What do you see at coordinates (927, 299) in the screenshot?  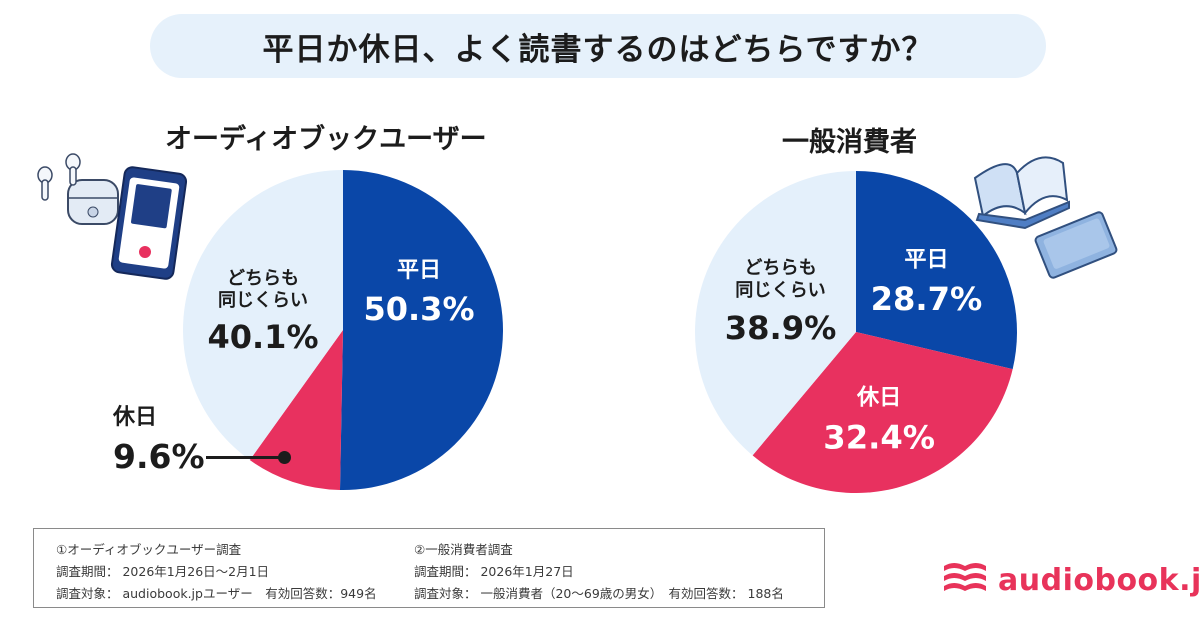 I see `slice-value-weekday: 28.7%` at bounding box center [927, 299].